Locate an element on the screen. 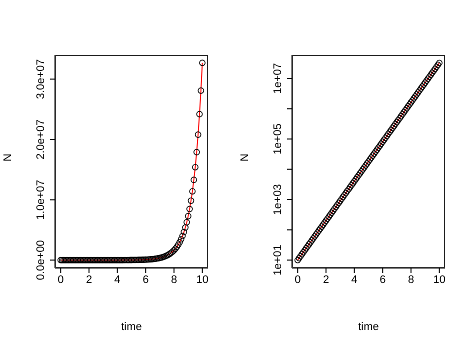 The height and width of the screenshot is (338, 474). y-tick-label: 3.0e+07 is located at coordinates (41, 79).